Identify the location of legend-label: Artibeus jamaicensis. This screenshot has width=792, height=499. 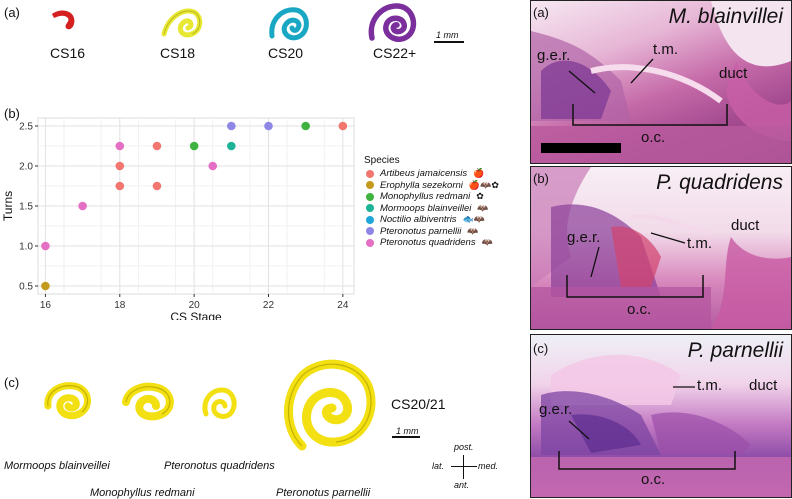
(424, 174).